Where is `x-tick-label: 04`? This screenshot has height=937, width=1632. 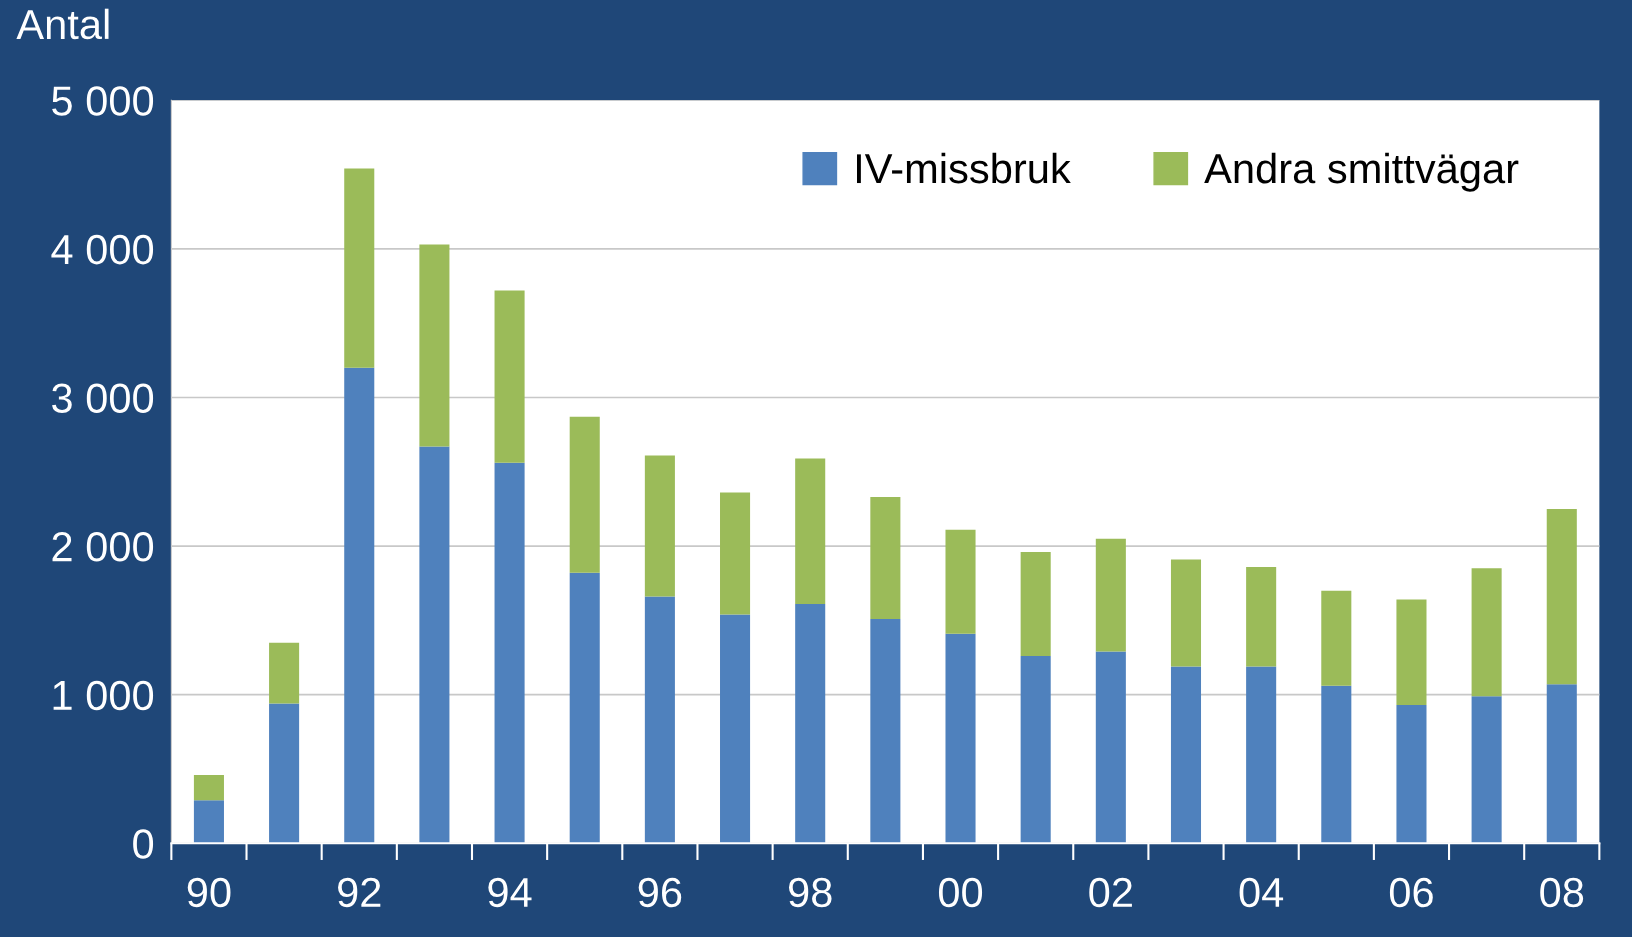 x-tick-label: 04 is located at coordinates (1261, 892).